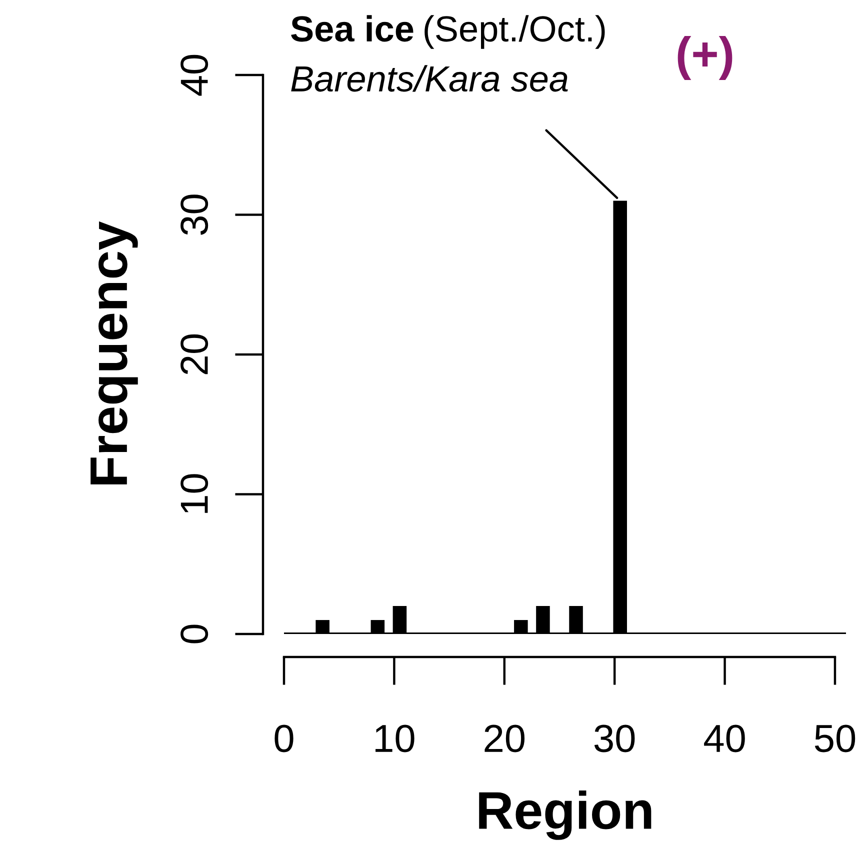  Describe the element at coordinates (194, 214) in the screenshot. I see `y-tick-label: 30` at that location.